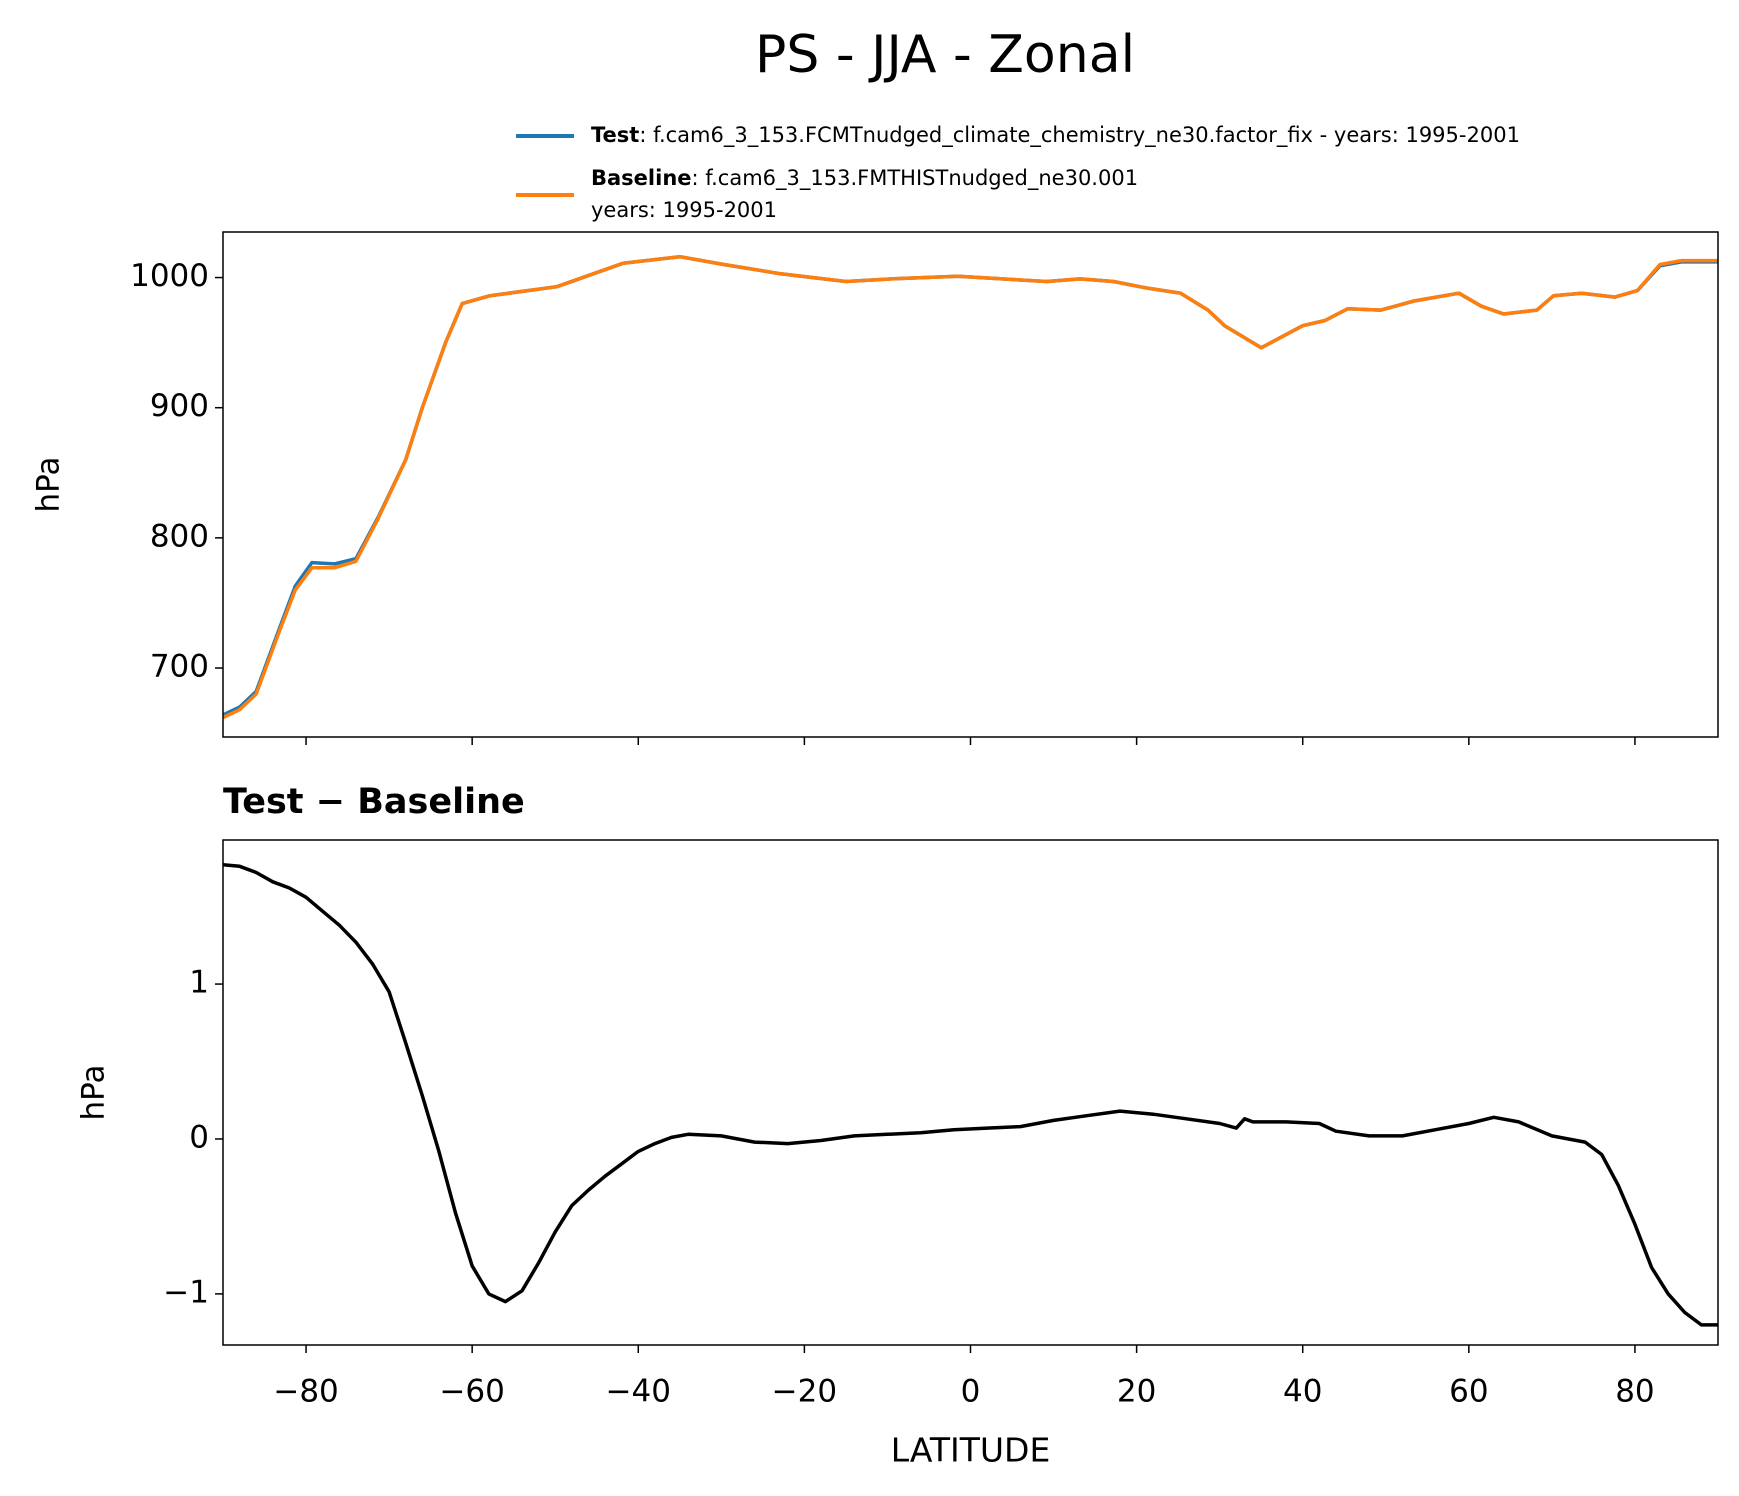 This screenshot has width=1739, height=1496. I want to click on y-tick-label: 0, so click(199, 1137).